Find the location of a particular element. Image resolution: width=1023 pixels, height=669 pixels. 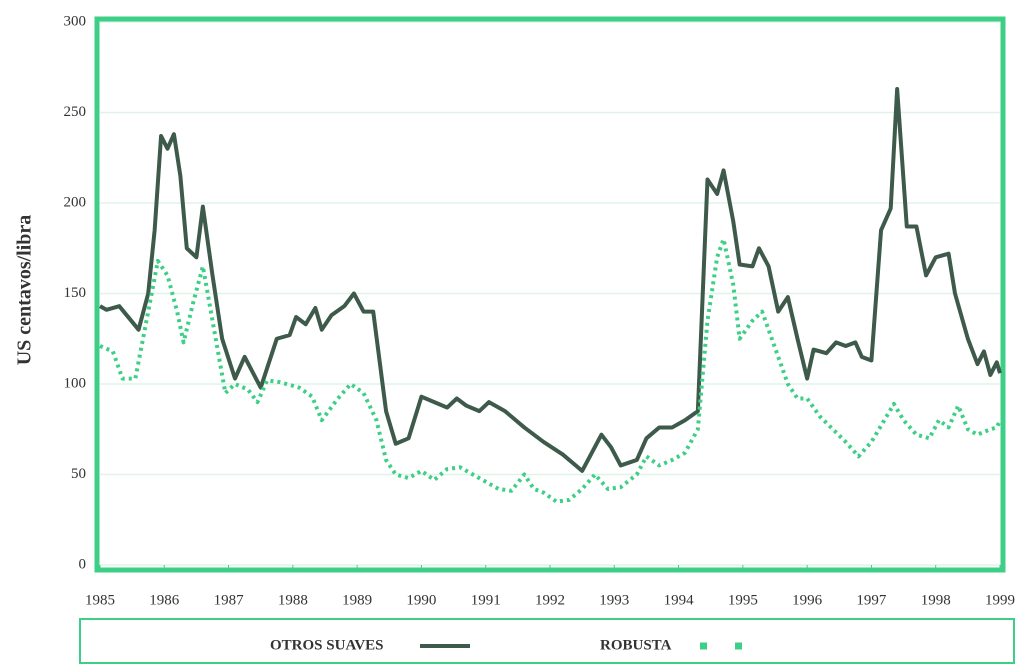

x-tick-label: 1992 is located at coordinates (550, 600).